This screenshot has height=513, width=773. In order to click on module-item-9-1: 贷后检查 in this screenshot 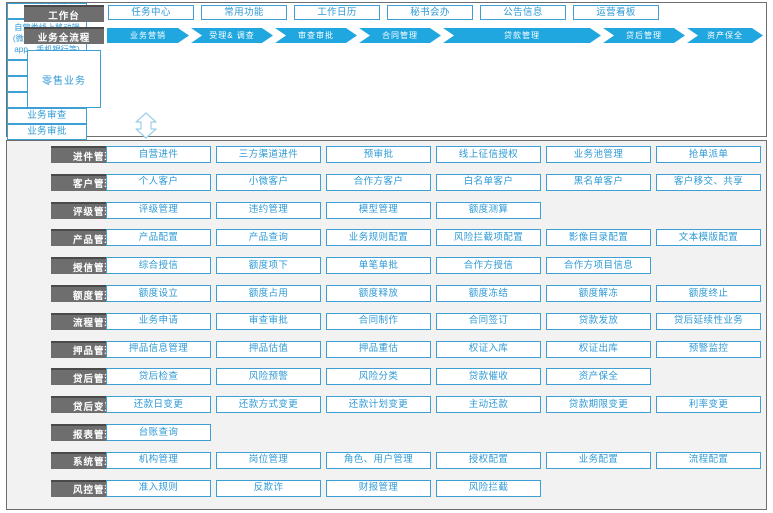, I will do `click(158, 377)`.